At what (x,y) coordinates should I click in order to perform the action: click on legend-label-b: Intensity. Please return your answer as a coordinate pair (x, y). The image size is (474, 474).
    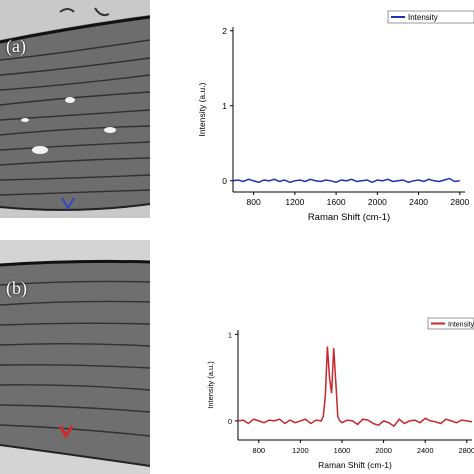
    Looking at the image, I should click on (461, 325).